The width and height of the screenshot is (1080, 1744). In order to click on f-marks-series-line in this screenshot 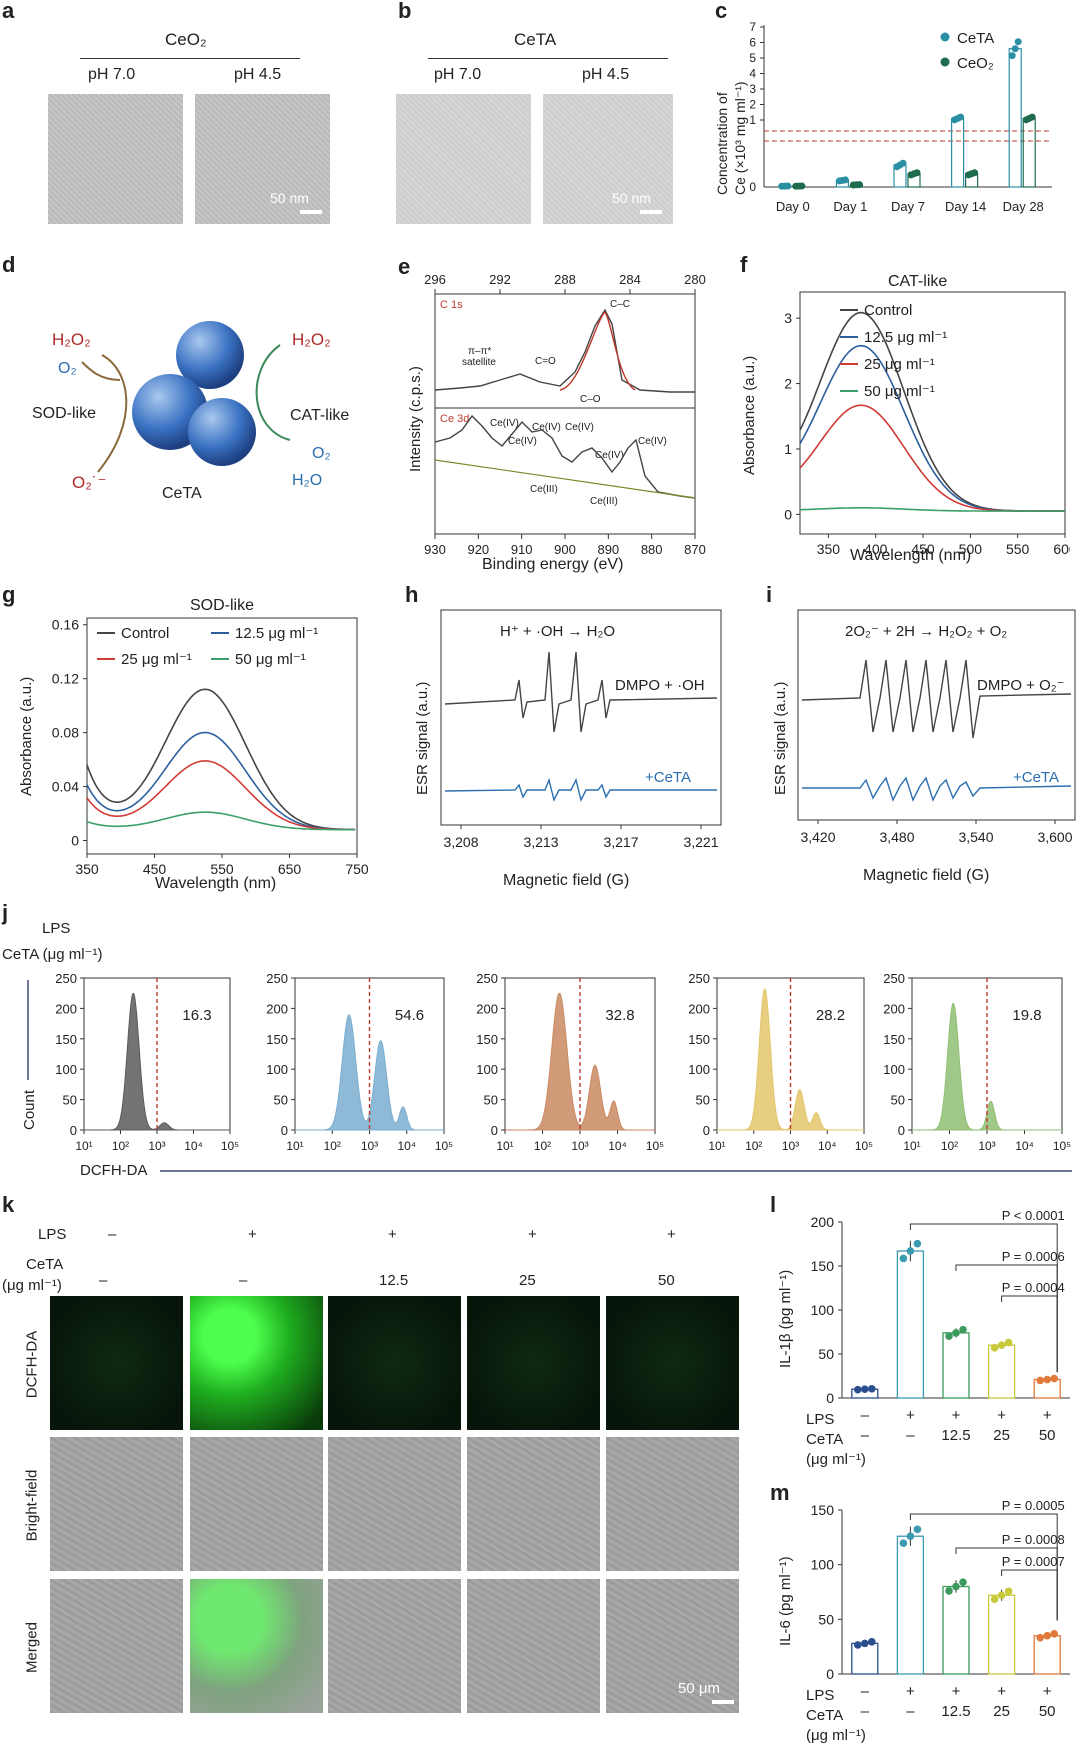, I will do `click(932, 509)`.